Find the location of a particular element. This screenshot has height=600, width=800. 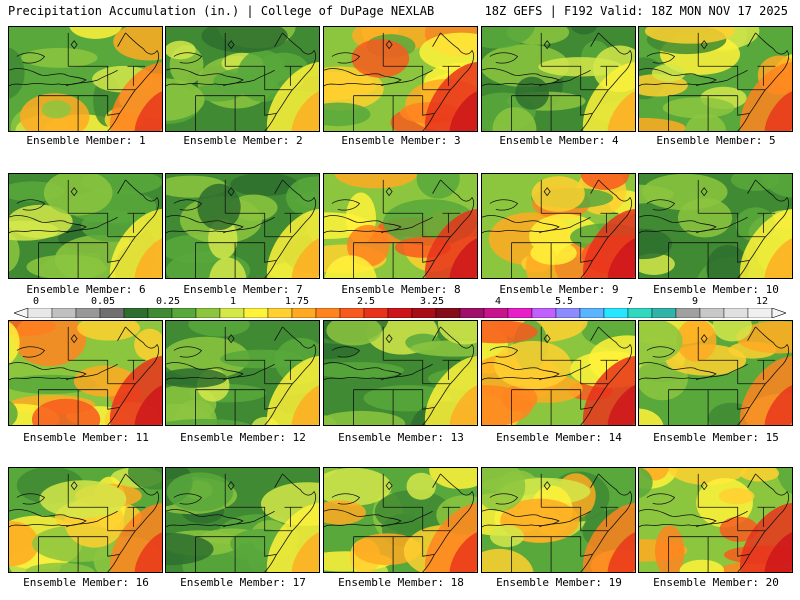

ensemble-member-label: Ensemble Member: 1 is located at coordinates (86, 140).